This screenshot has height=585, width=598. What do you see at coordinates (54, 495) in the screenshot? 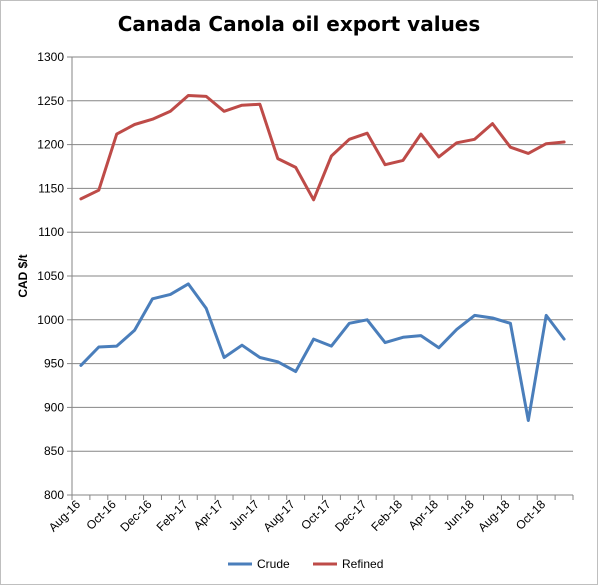
I see `y-tick-label: 800` at bounding box center [54, 495].